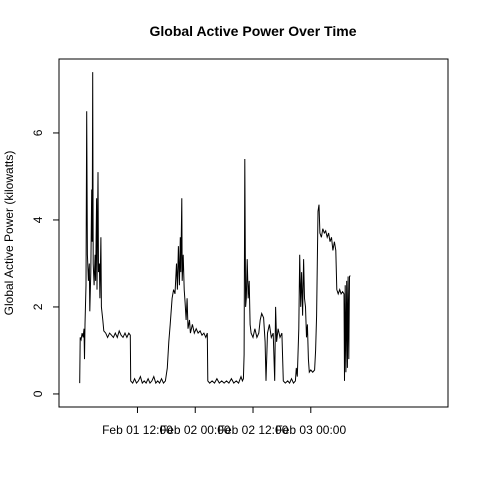 This screenshot has height=480, width=480. Describe the element at coordinates (253, 430) in the screenshot. I see `x-tick-label: Feb 02 12:00` at that location.